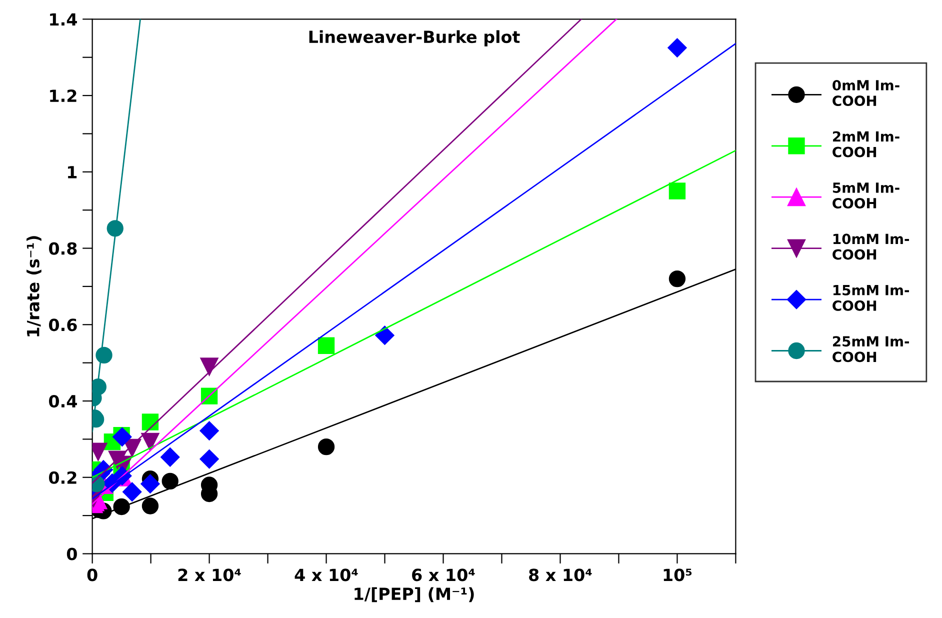 This screenshot has width=942, height=618. I want to click on x-tick-label: 4 x 10⁴, so click(326, 575).